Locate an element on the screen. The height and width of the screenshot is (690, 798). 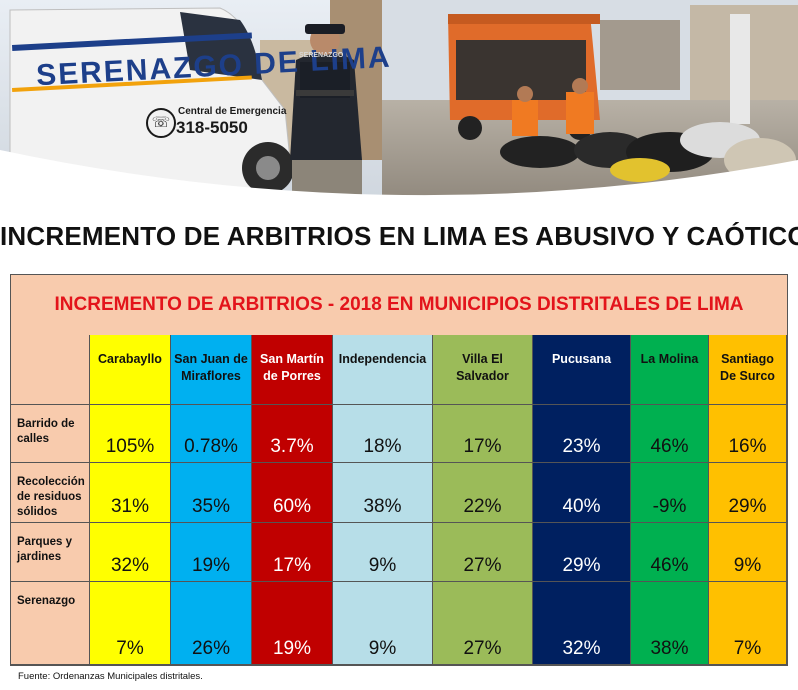
table-cell: 23% is located at coordinates (582, 434).